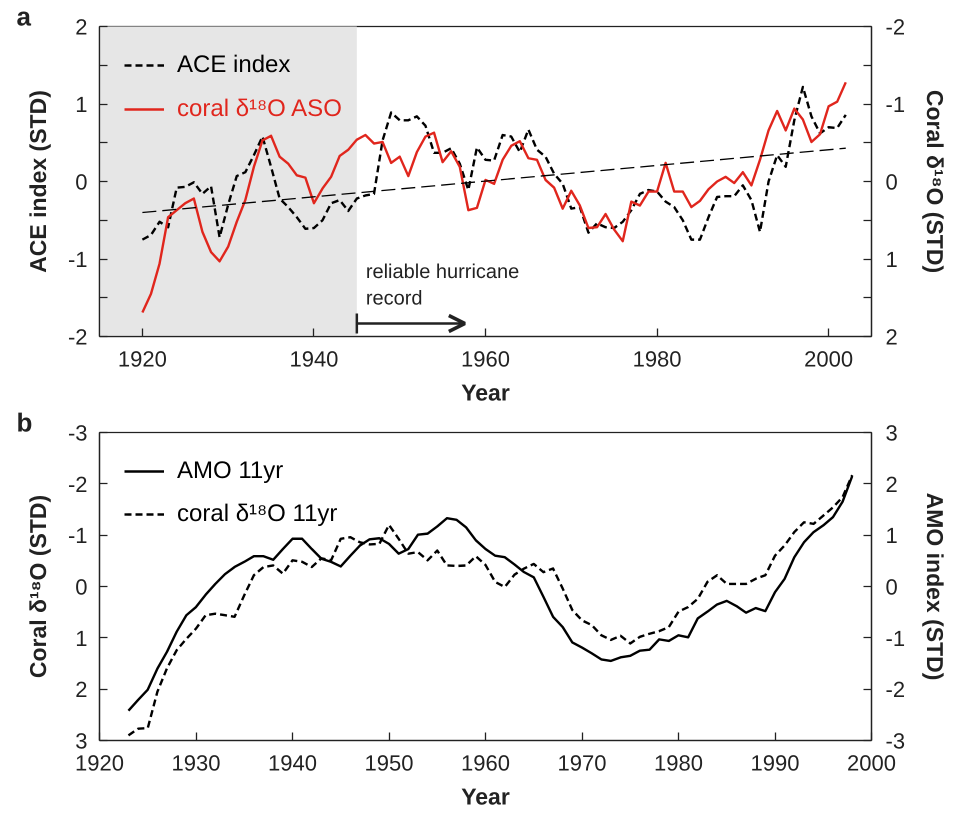 This screenshot has height=816, width=956. Describe the element at coordinates (582, 763) in the screenshot. I see `x-tick-label: 1970` at that location.